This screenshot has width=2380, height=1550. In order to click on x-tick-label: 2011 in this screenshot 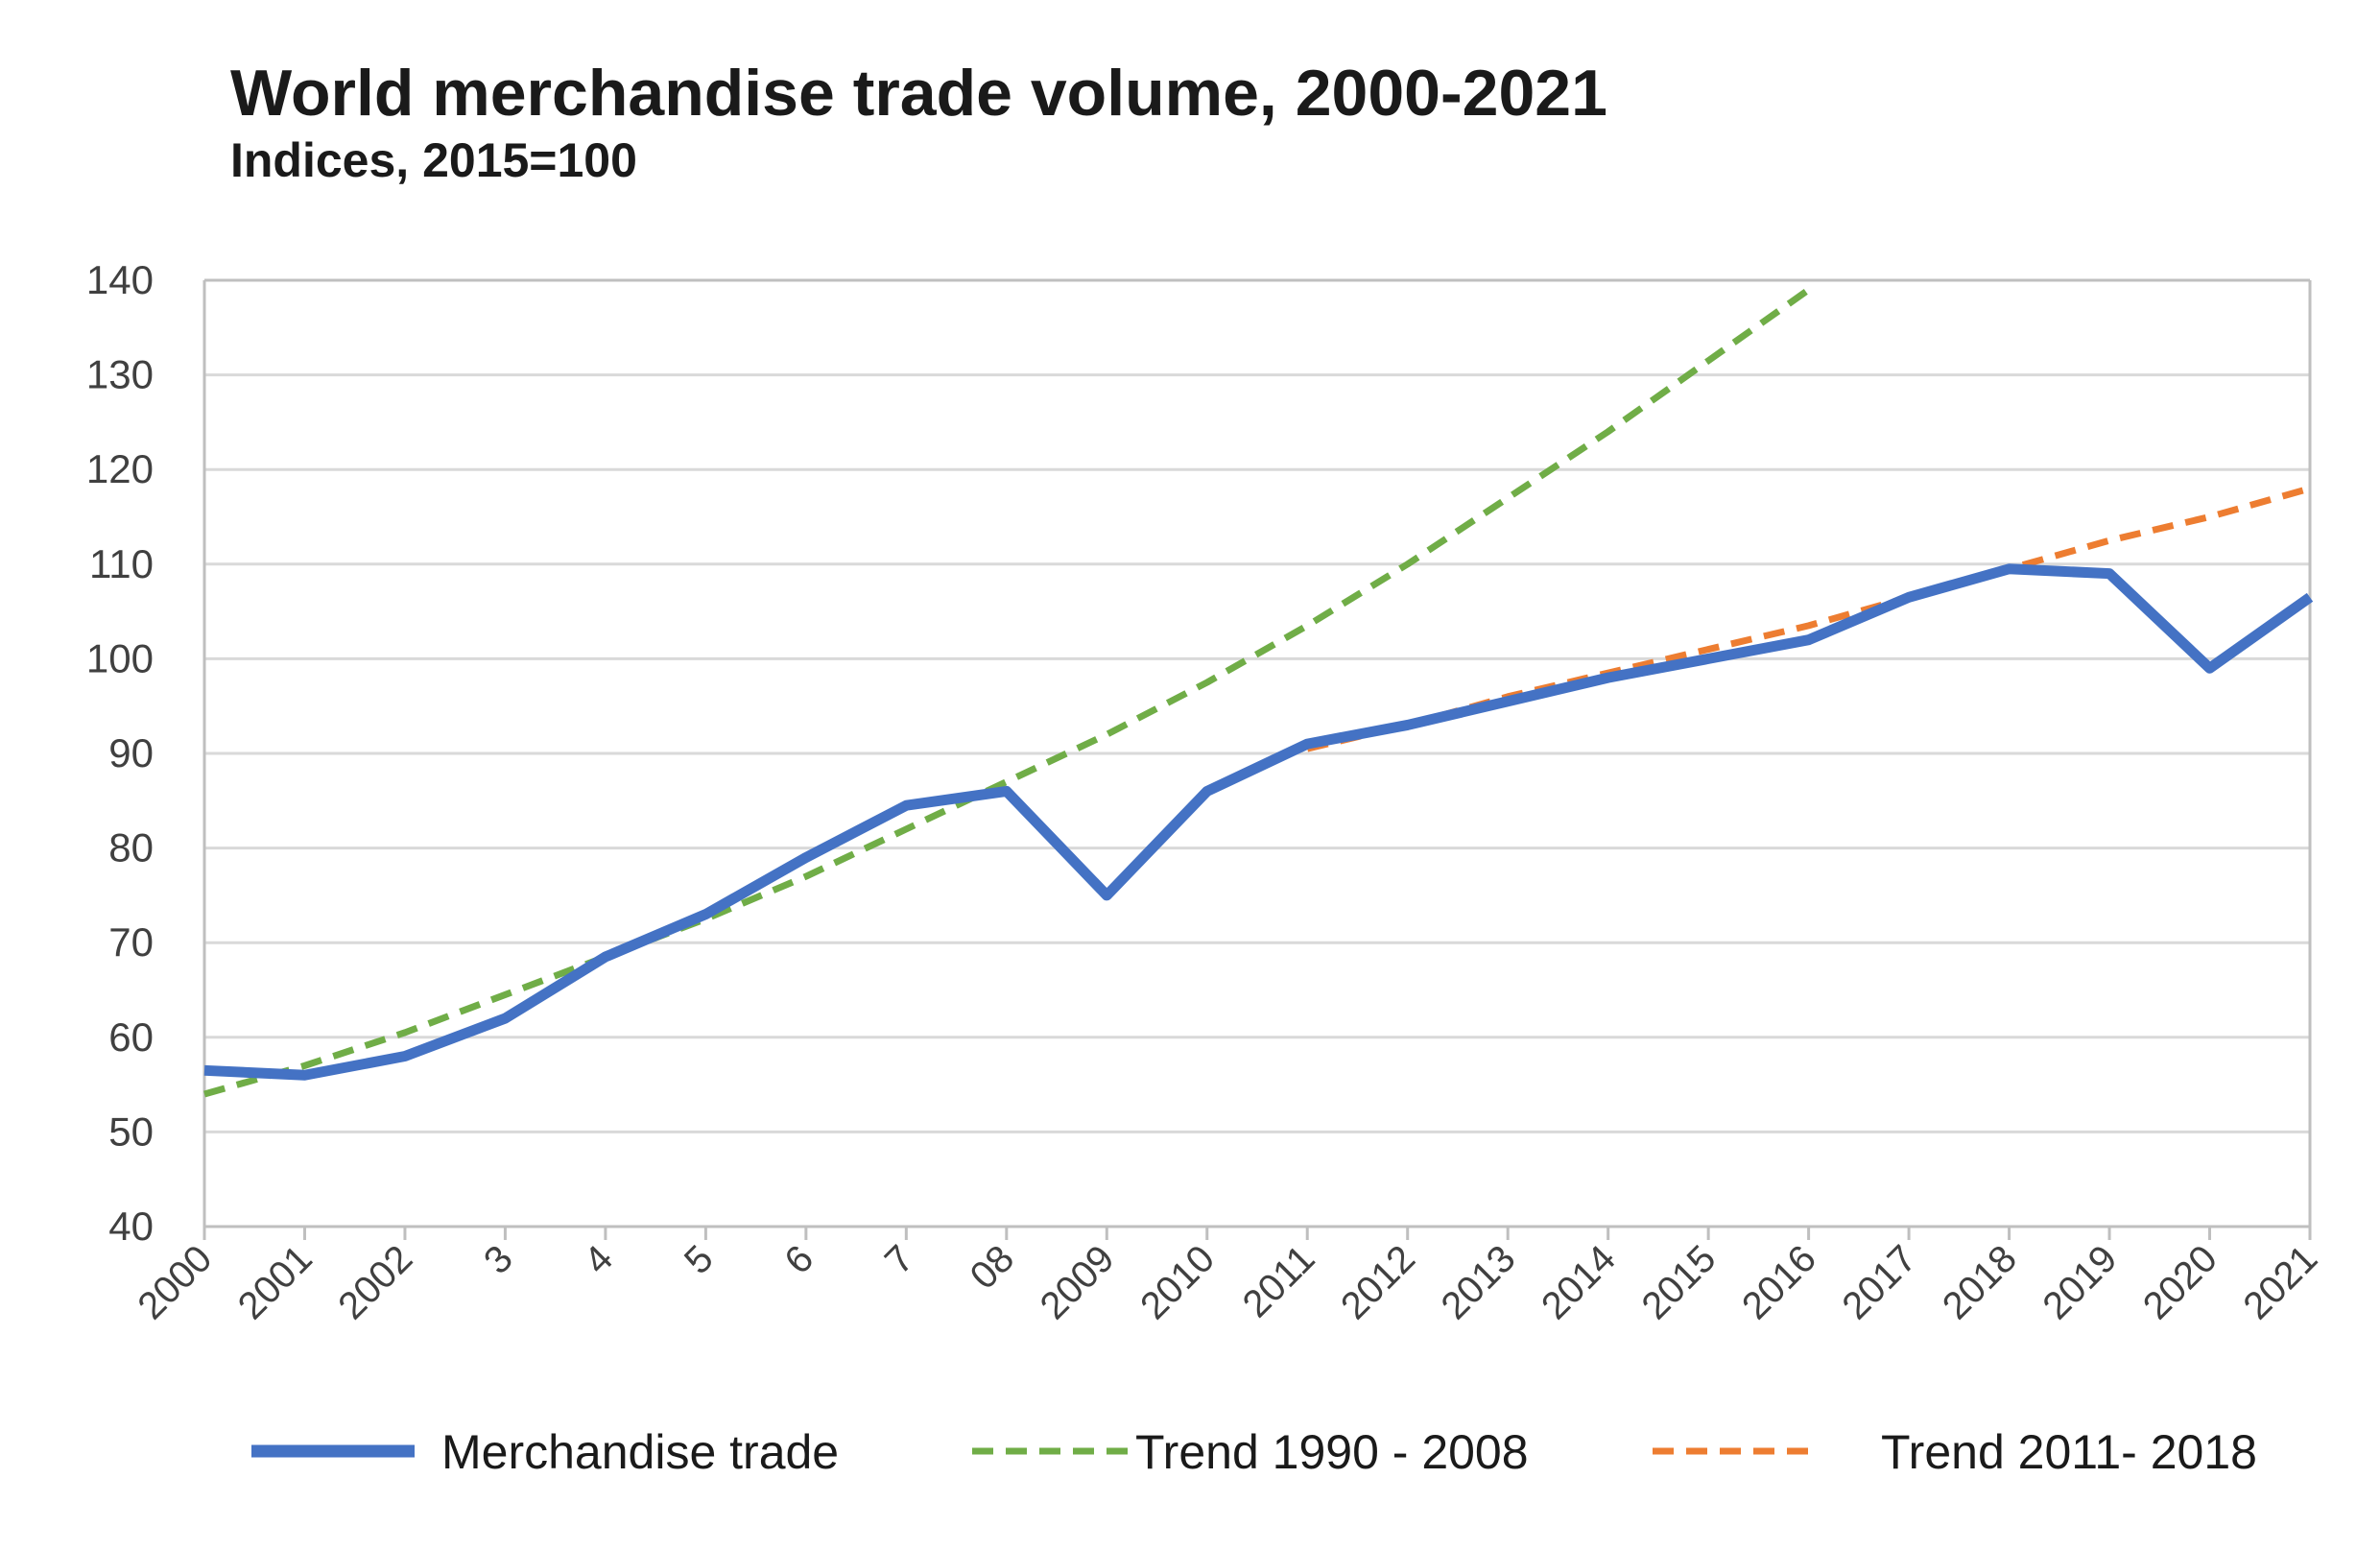, I will do `click(1279, 1281)`.